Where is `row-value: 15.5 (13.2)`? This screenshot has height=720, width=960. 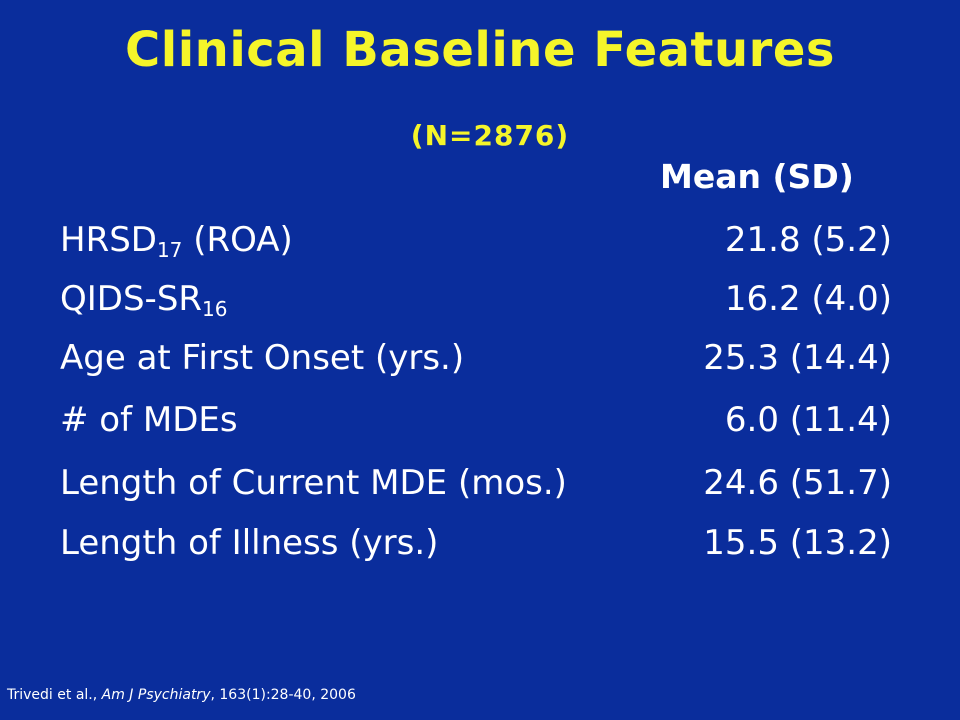 row-value: 15.5 (13.2) is located at coordinates (797, 543).